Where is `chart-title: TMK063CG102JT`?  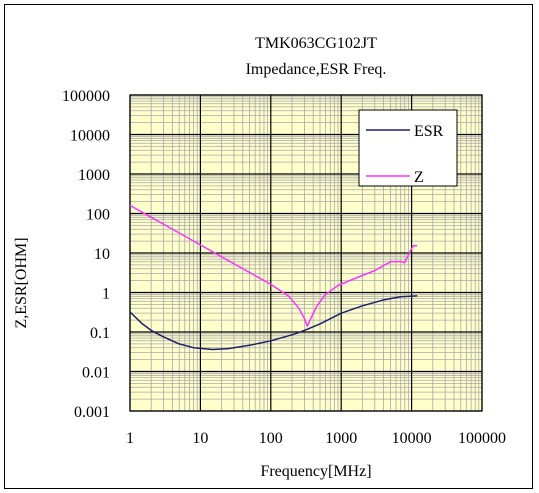
chart-title: TMK063CG102JT is located at coordinates (316, 43).